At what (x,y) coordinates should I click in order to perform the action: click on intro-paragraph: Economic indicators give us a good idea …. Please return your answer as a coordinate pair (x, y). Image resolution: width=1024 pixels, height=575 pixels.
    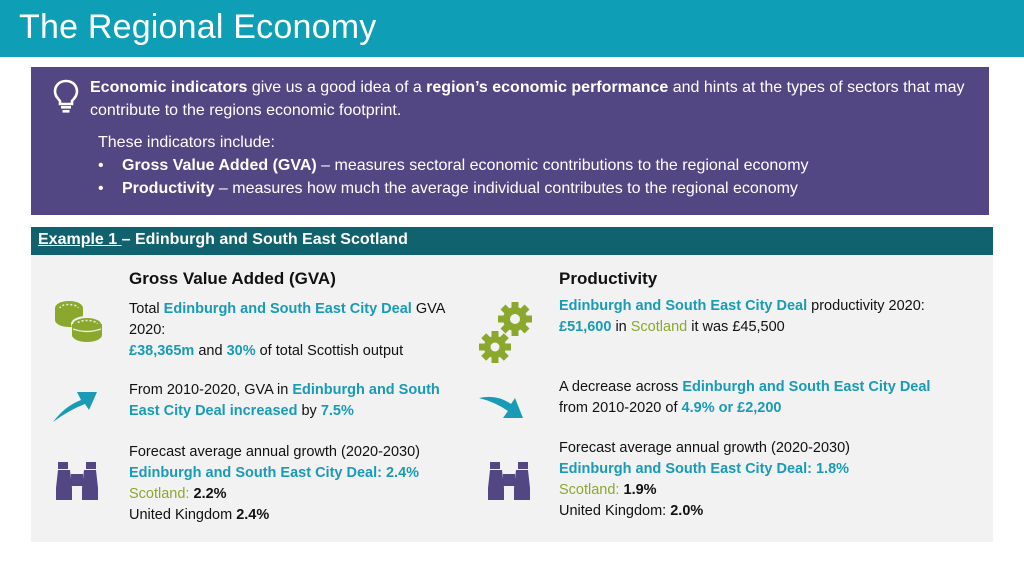
    Looking at the image, I should click on (530, 99).